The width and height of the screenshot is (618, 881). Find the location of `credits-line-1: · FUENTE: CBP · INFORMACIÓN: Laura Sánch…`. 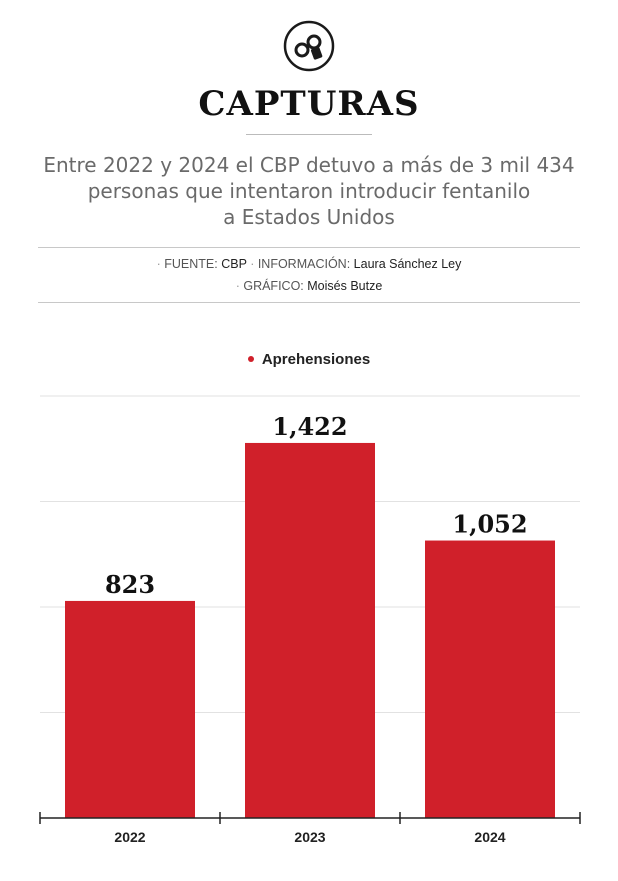

credits-line-1: · FUENTE: CBP · INFORMACIÓN: Laura Sánch… is located at coordinates (309, 264).